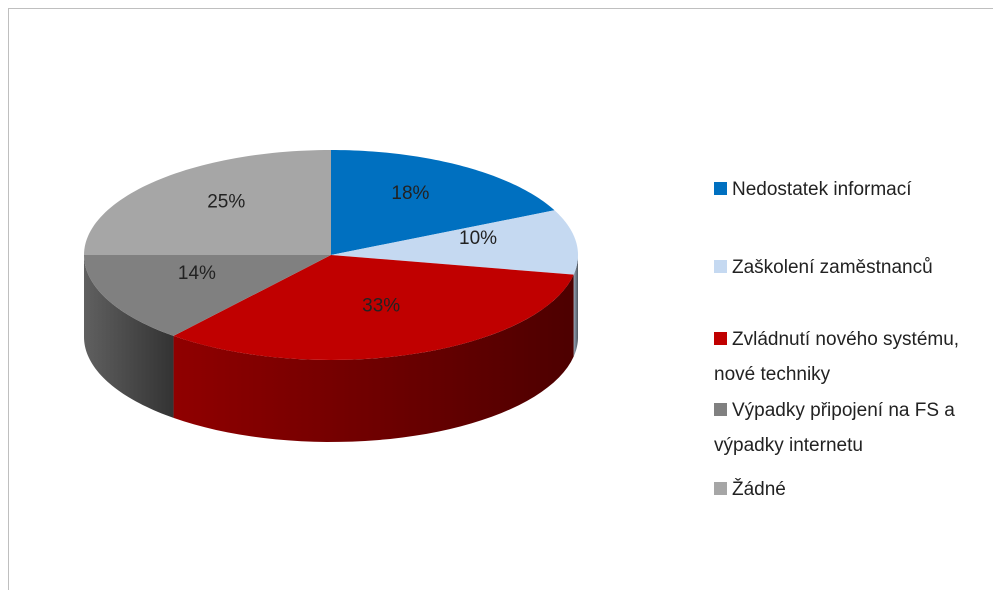 The image size is (993, 590). What do you see at coordinates (226, 201) in the screenshot?
I see `data-label: 25%` at bounding box center [226, 201].